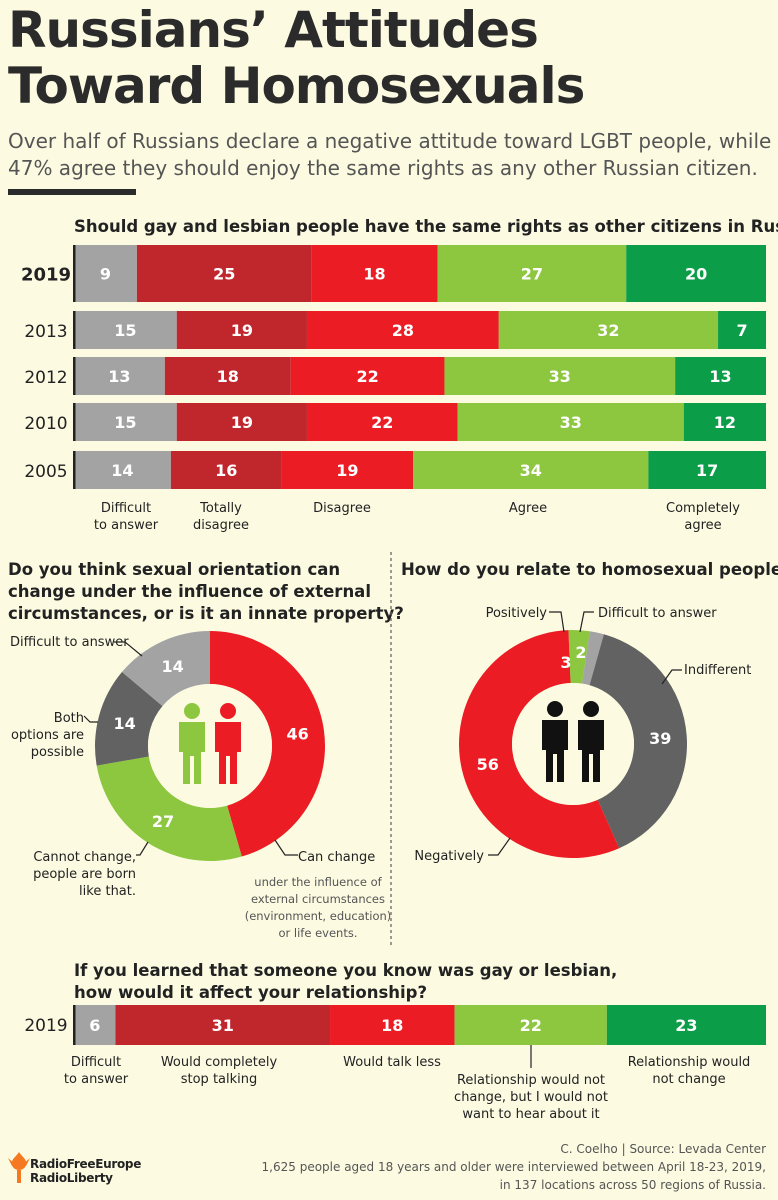 Image resolution: width=778 pixels, height=1200 pixels. Describe the element at coordinates (286, 847) in the screenshot. I see `leader-can-change` at that location.